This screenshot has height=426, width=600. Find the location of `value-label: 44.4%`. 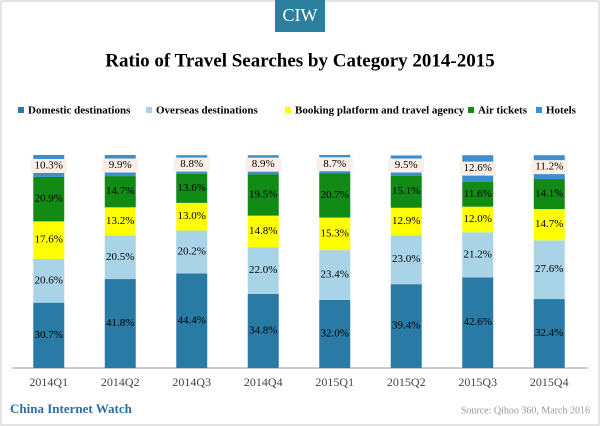

value-label: 44.4% is located at coordinates (192, 320).